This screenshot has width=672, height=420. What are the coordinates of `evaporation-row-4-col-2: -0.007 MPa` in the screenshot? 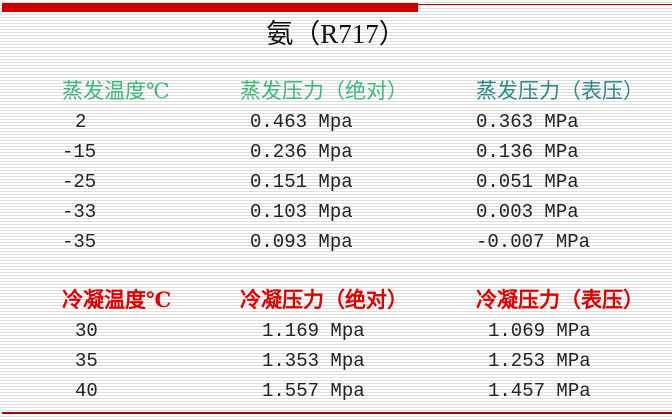 It's located at (533, 242).